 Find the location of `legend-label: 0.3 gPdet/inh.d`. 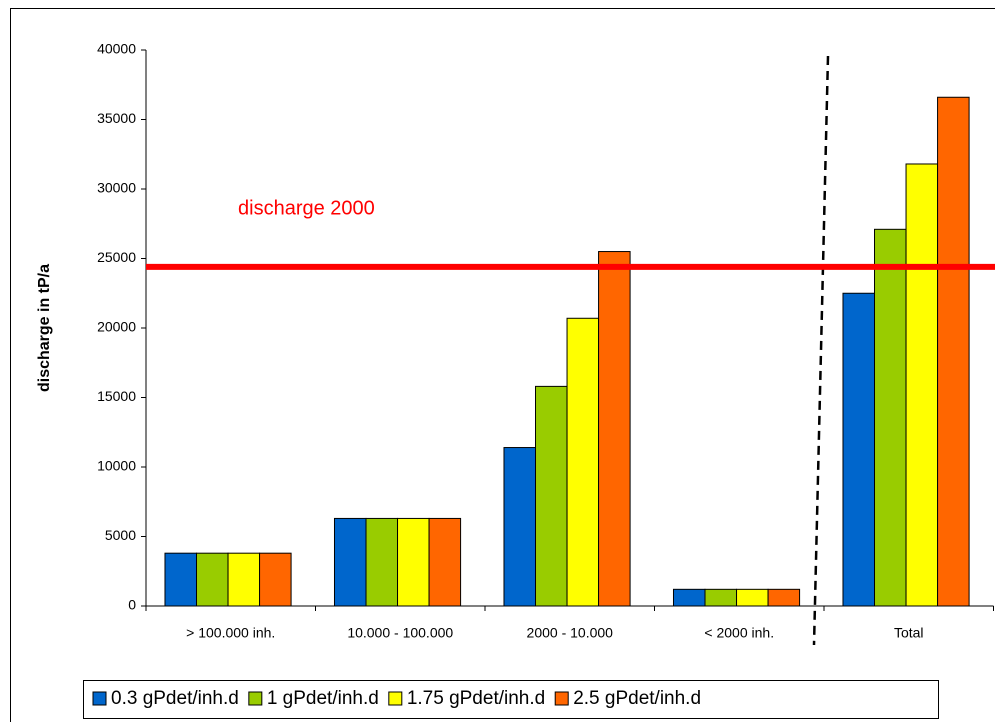

legend-label: 0.3 gPdet/inh.d is located at coordinates (175, 698).